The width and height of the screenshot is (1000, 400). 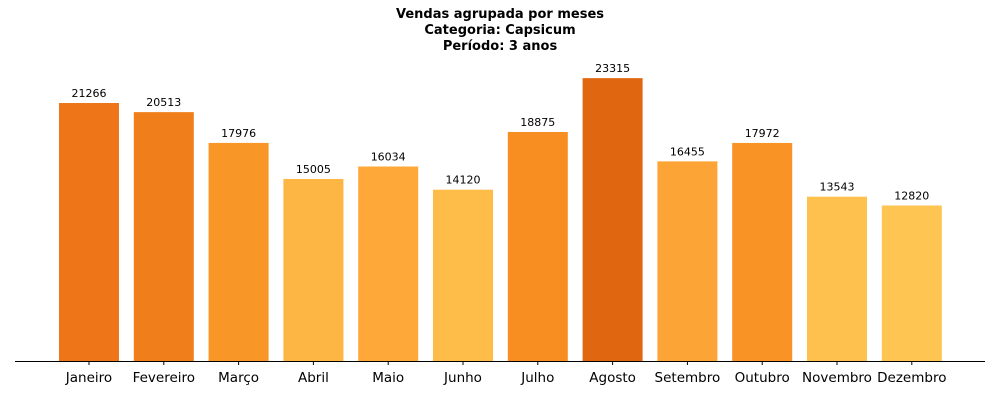 What do you see at coordinates (837, 378) in the screenshot?
I see `x-tick-label: Novembro` at bounding box center [837, 378].